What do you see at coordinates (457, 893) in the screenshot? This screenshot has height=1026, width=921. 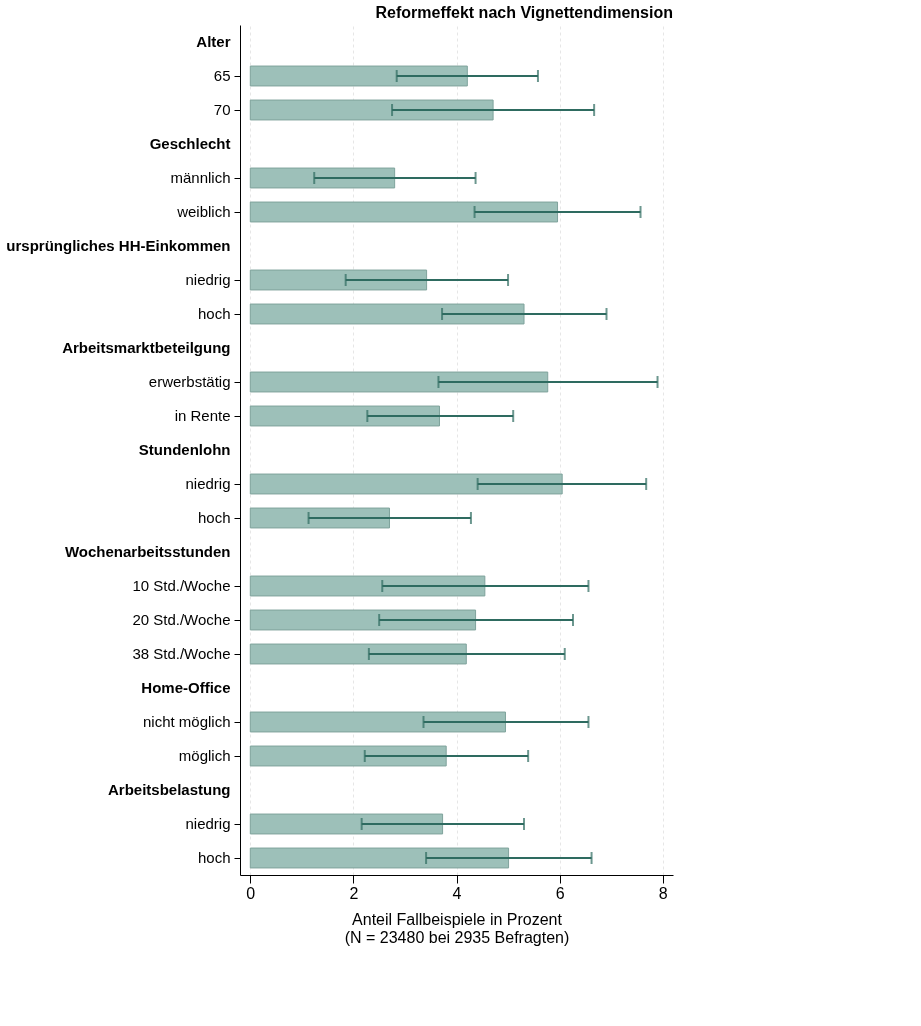 I see `x-tick-label: 4` at bounding box center [457, 893].